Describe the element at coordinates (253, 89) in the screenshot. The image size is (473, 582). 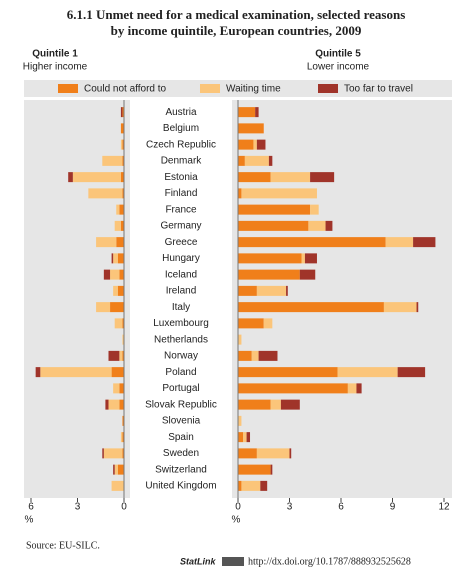
I see `legend-label: Waiting time` at that location.